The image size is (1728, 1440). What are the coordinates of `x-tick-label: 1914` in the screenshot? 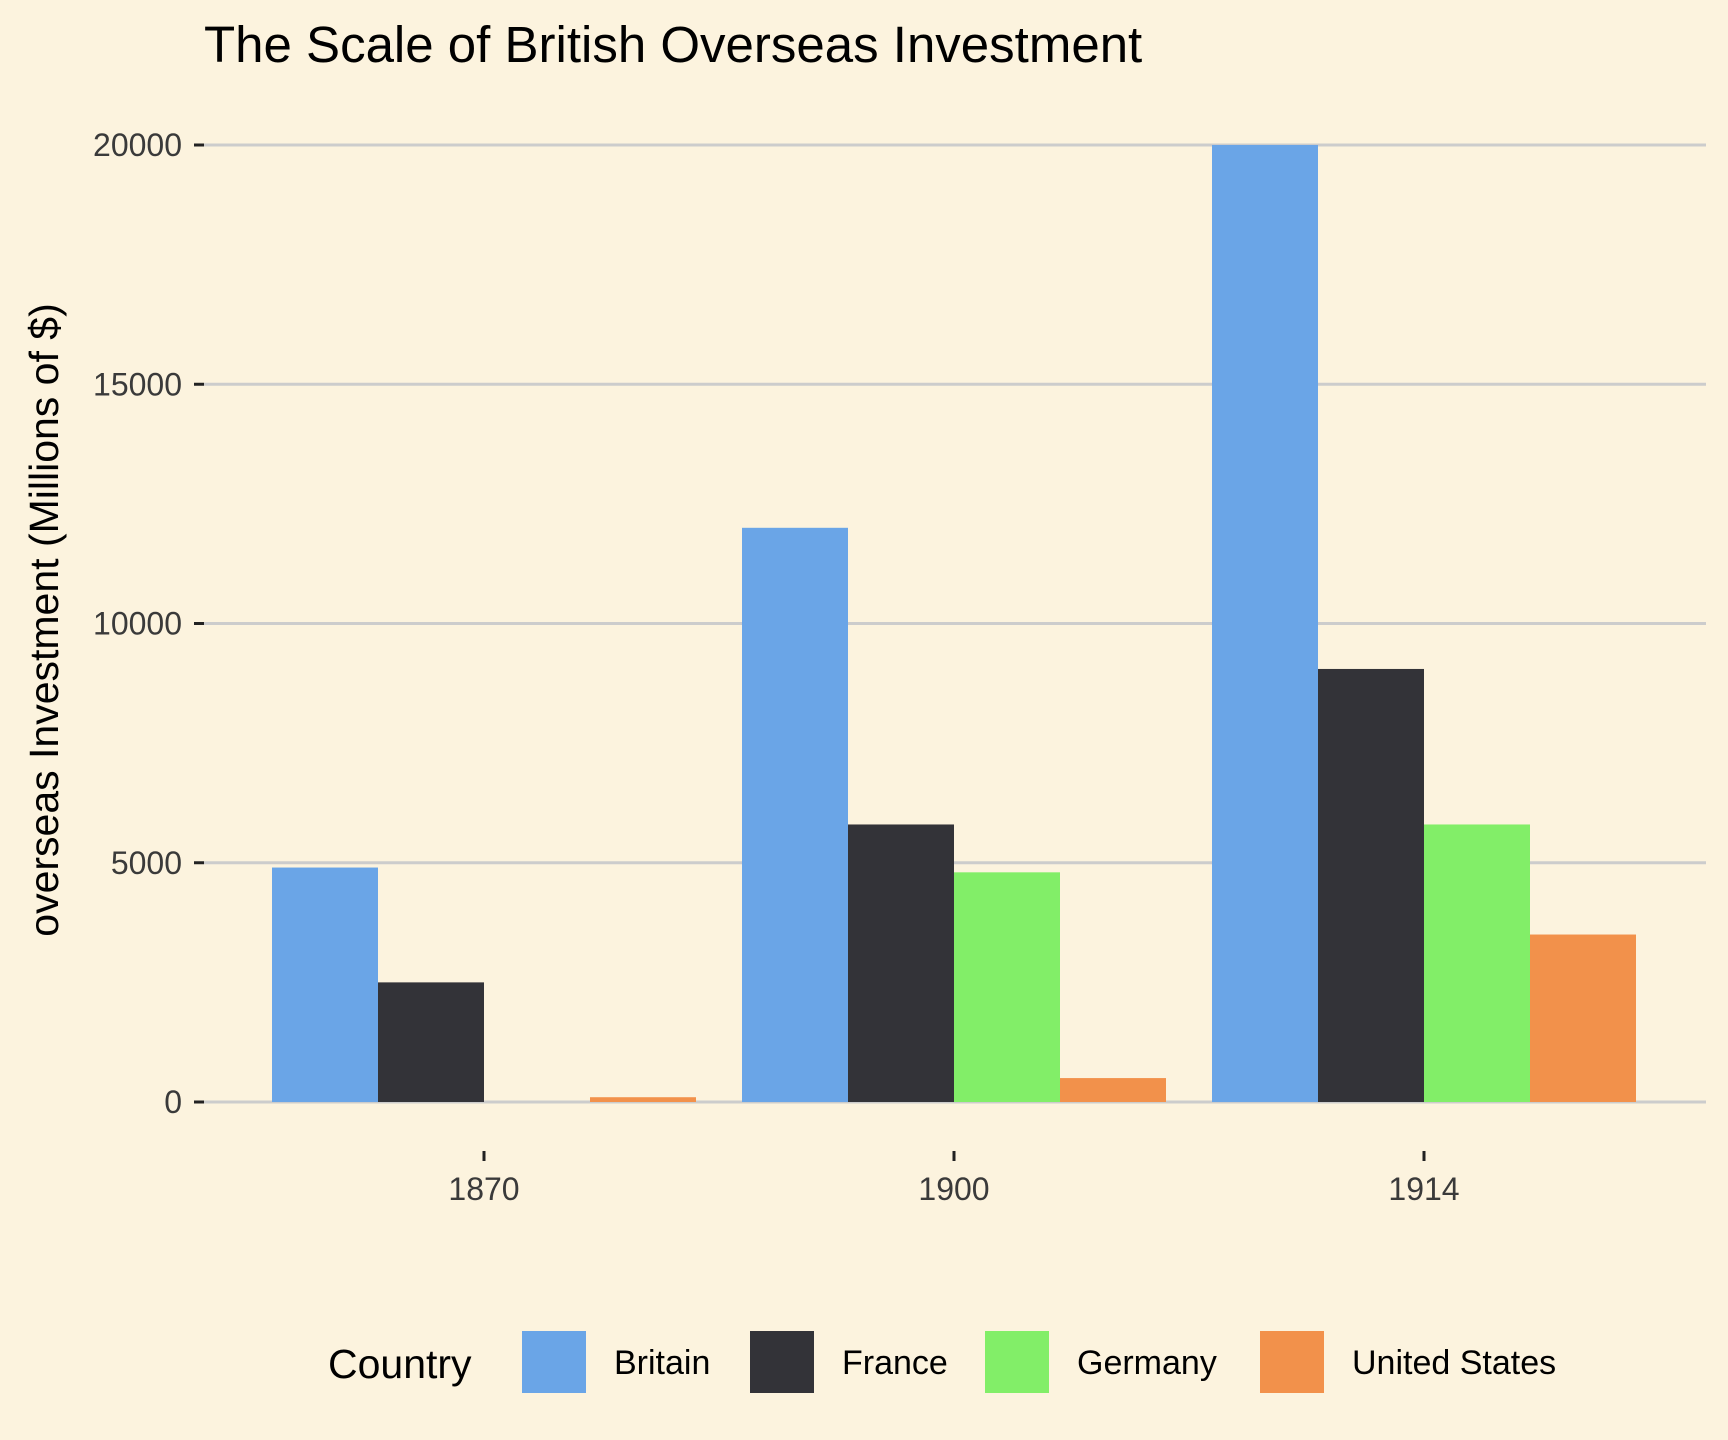 It's located at (1423, 1189).